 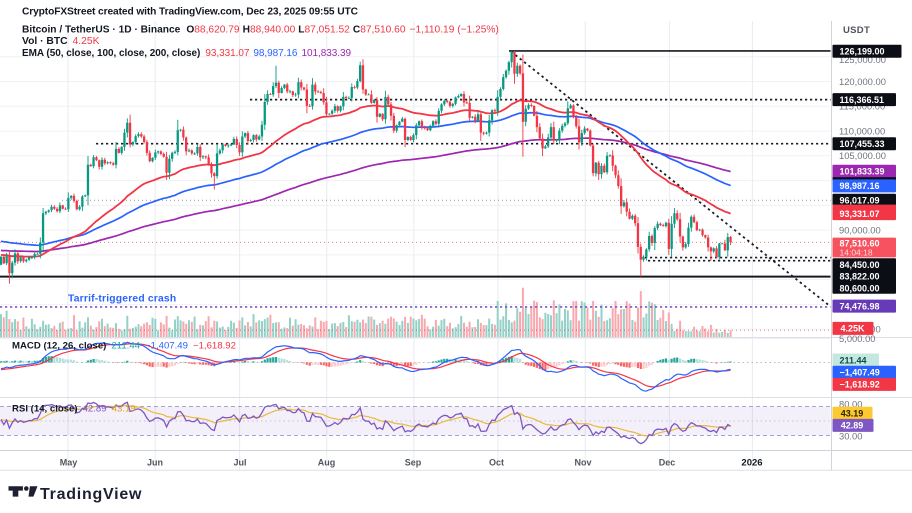 I want to click on svg-text: 14:04:18, so click(x=856, y=252).